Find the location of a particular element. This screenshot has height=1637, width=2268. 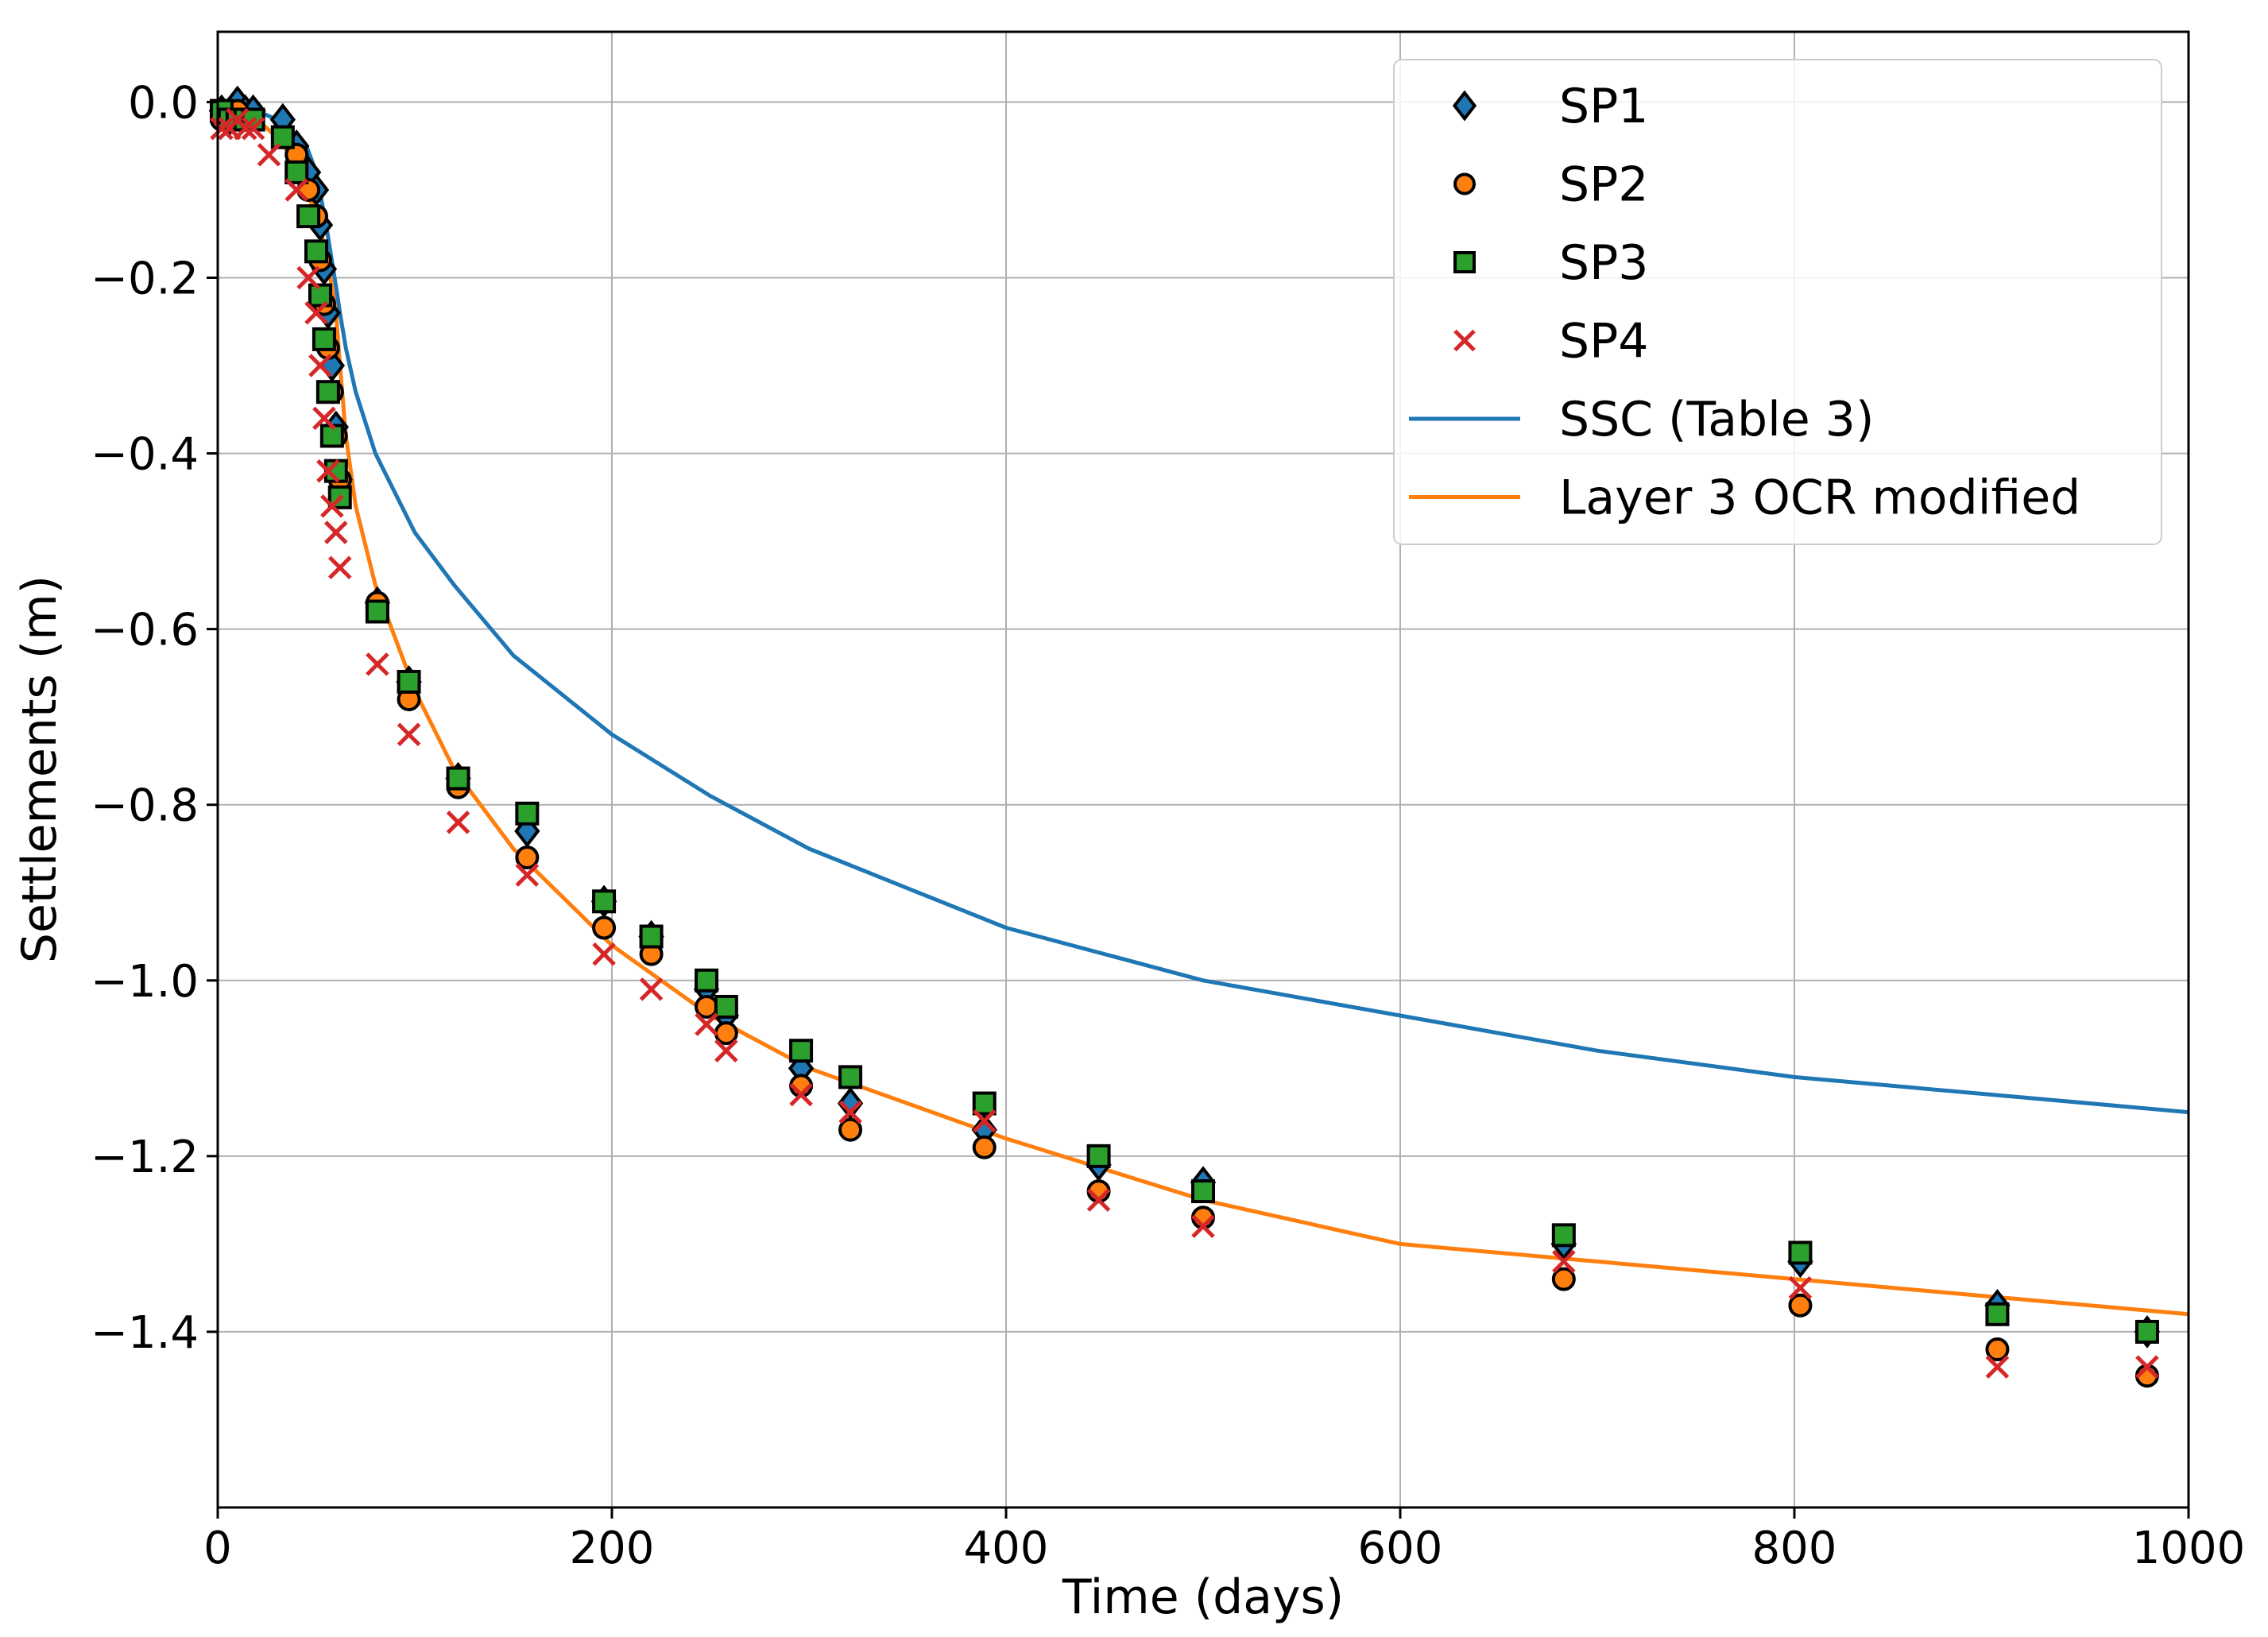

legend-marker-sp4-stroke is located at coordinates (1464, 340).